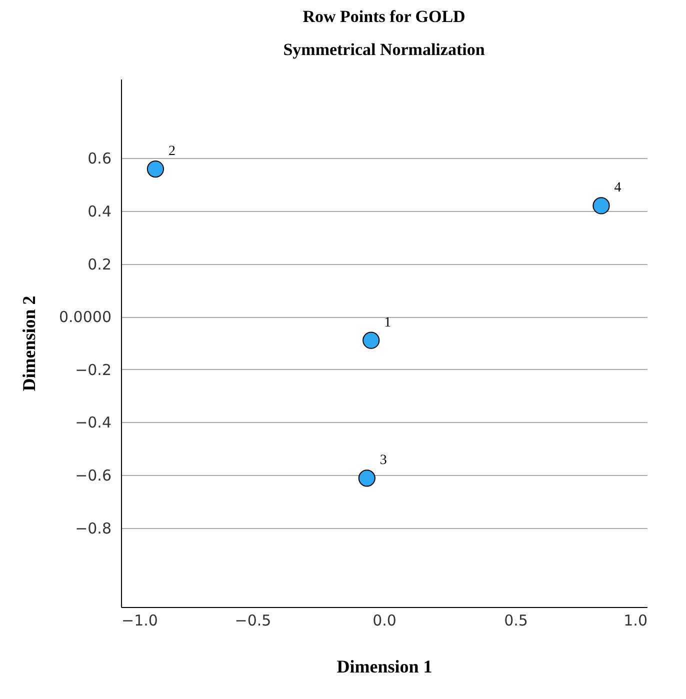 The width and height of the screenshot is (686, 699). I want to click on x-axis-title: Dimension 1, so click(384, 666).